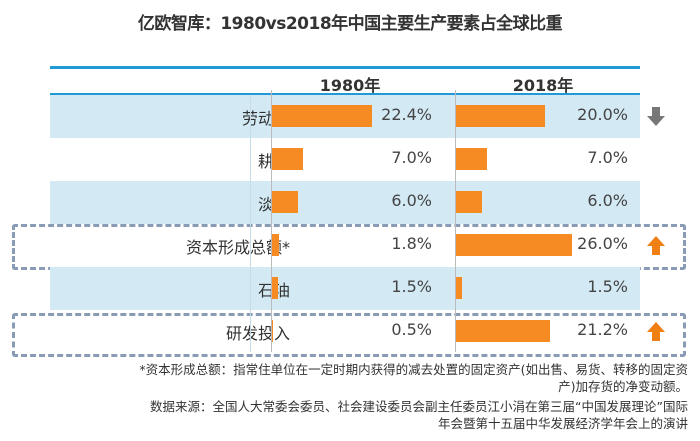 This screenshot has width=700, height=441. Describe the element at coordinates (271, 221) in the screenshot. I see `axis-line-1980` at that location.